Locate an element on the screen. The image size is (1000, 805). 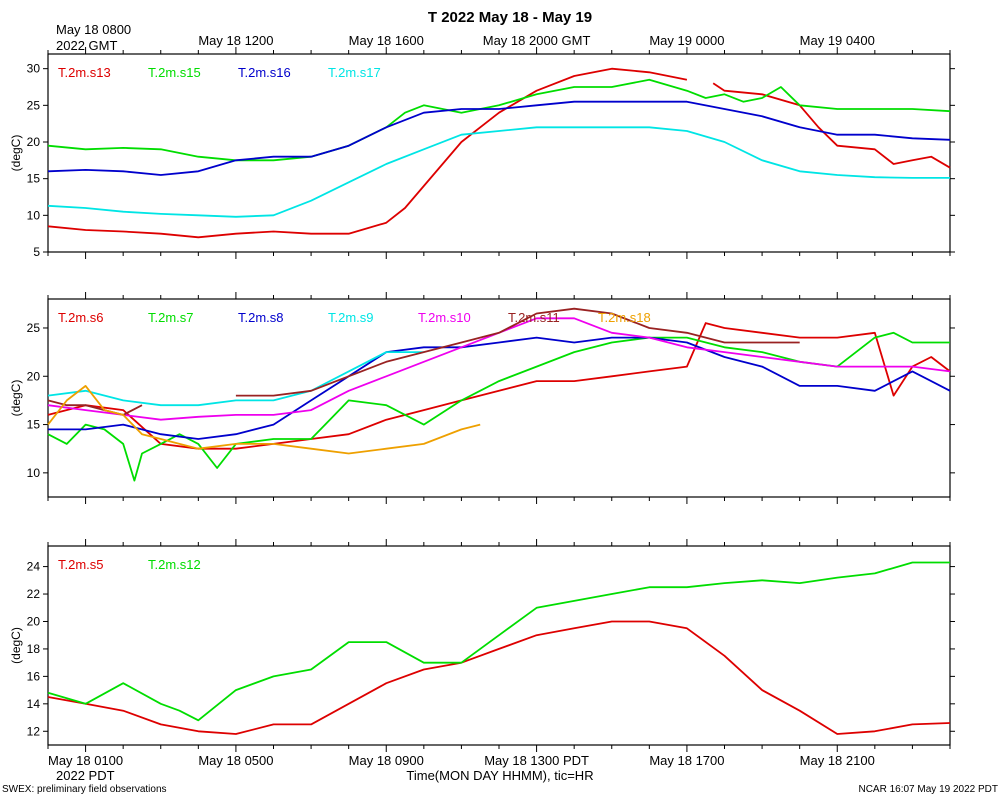
series-line-T.2m.s5 is located at coordinates (499, 677).